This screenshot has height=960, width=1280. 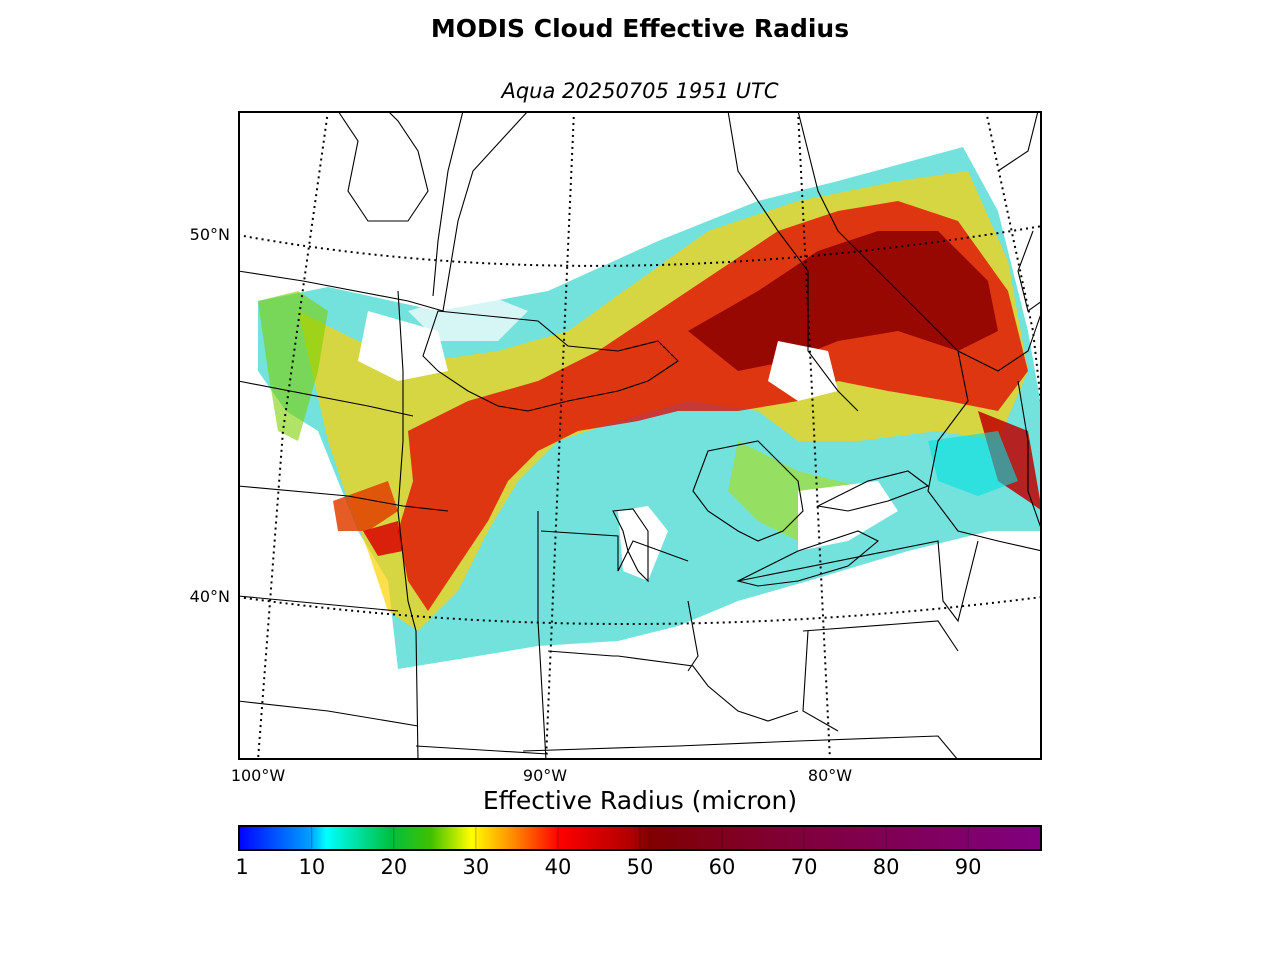 What do you see at coordinates (968, 867) in the screenshot?
I see `colorbar-tick-label: 90` at bounding box center [968, 867].